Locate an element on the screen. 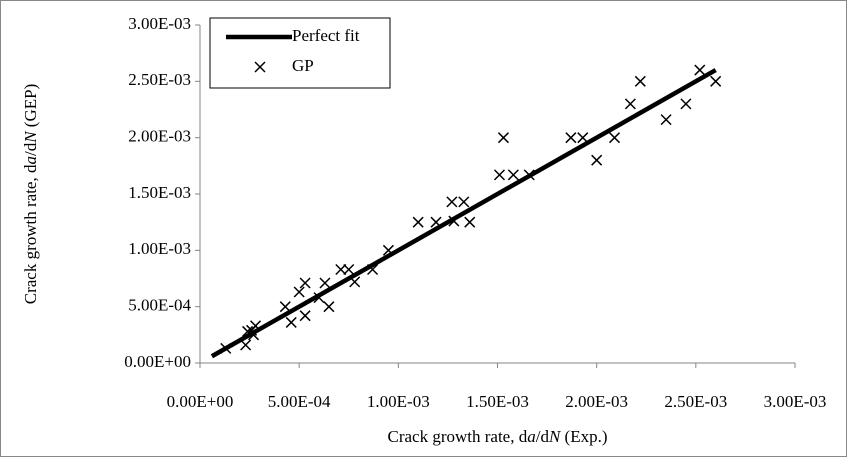 This screenshot has height=459, width=849. y-axis-label-part: Crack growth rate, d is located at coordinates (30, 234).